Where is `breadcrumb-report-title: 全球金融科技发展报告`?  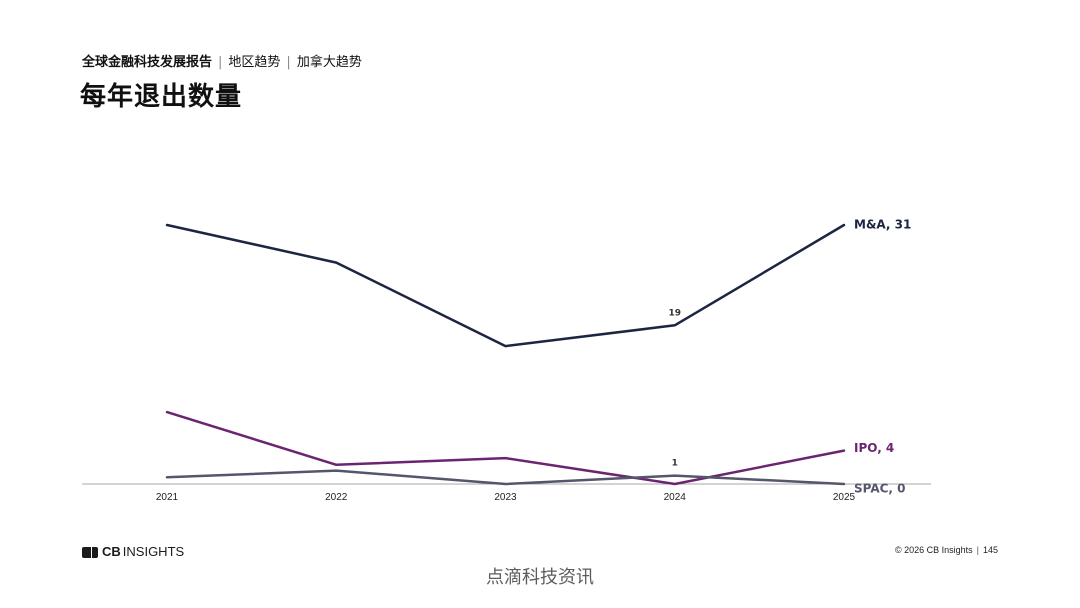
breadcrumb-report-title: 全球金融科技发展报告 is located at coordinates (147, 62).